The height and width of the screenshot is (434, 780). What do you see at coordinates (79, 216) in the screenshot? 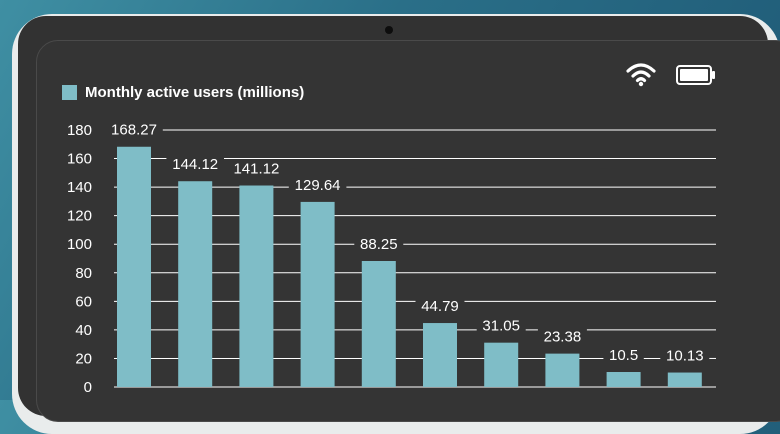
I see `y-tick-label: 120` at bounding box center [79, 216].